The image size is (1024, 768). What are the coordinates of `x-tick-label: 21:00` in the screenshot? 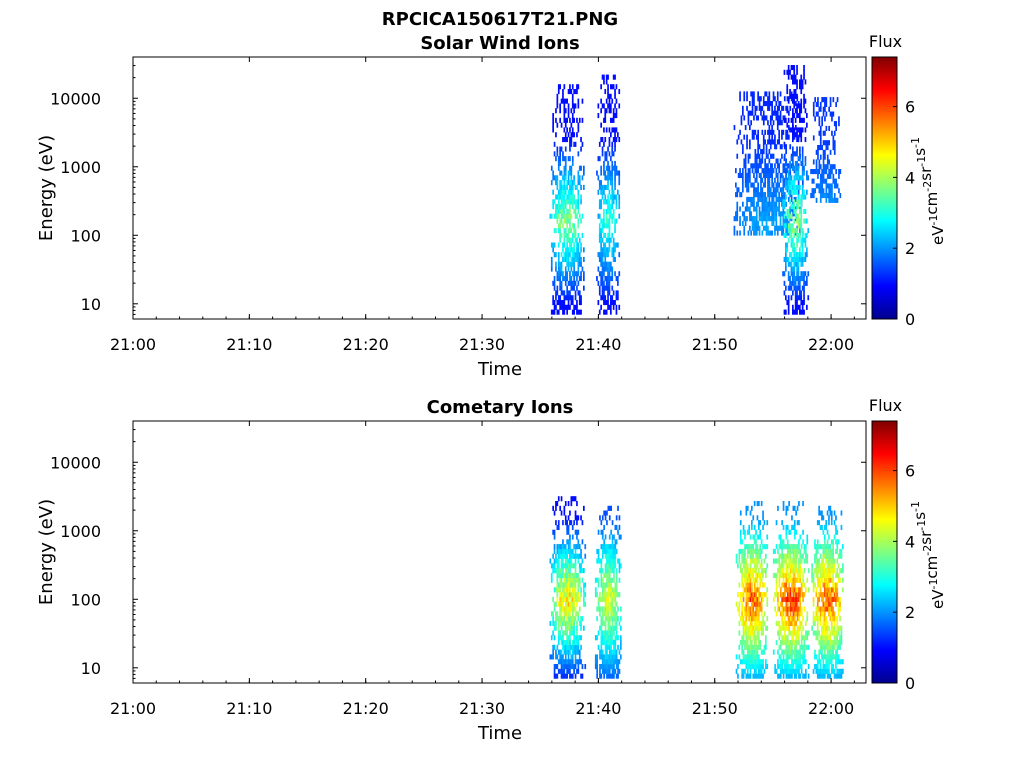 It's located at (133, 344).